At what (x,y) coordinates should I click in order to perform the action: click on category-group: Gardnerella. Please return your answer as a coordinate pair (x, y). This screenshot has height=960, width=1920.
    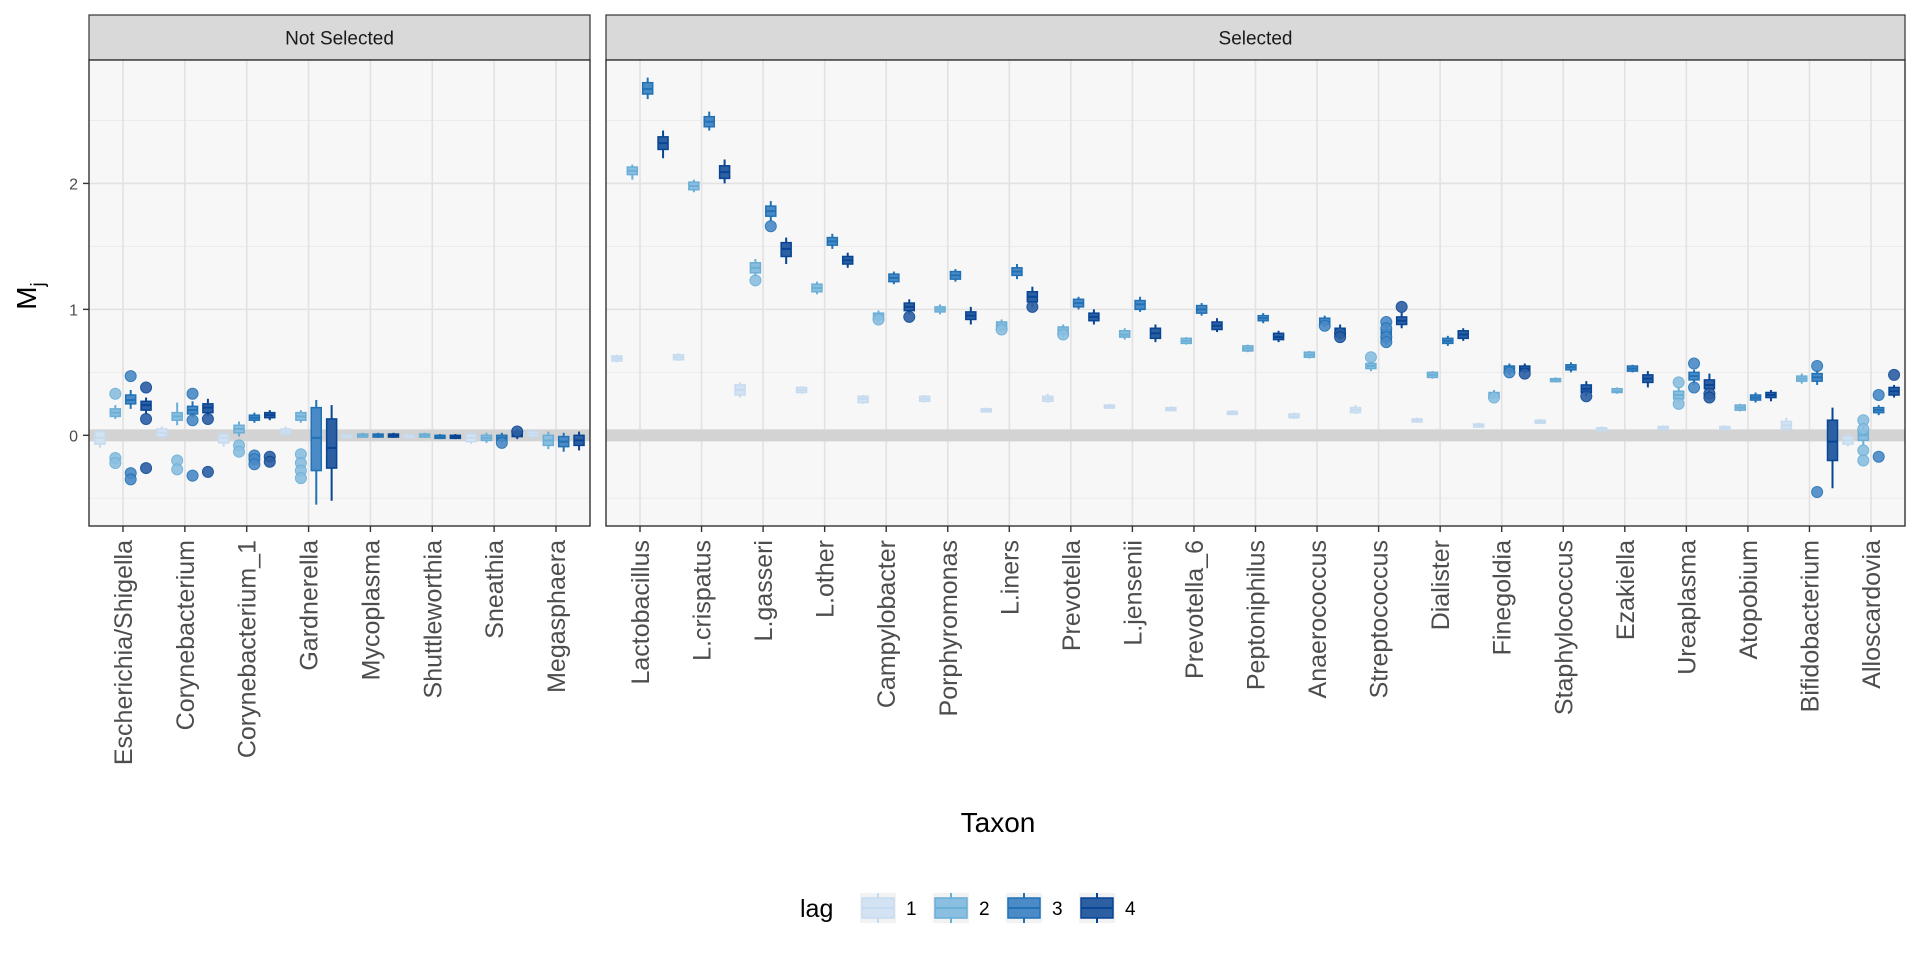
    Looking at the image, I should click on (308, 535).